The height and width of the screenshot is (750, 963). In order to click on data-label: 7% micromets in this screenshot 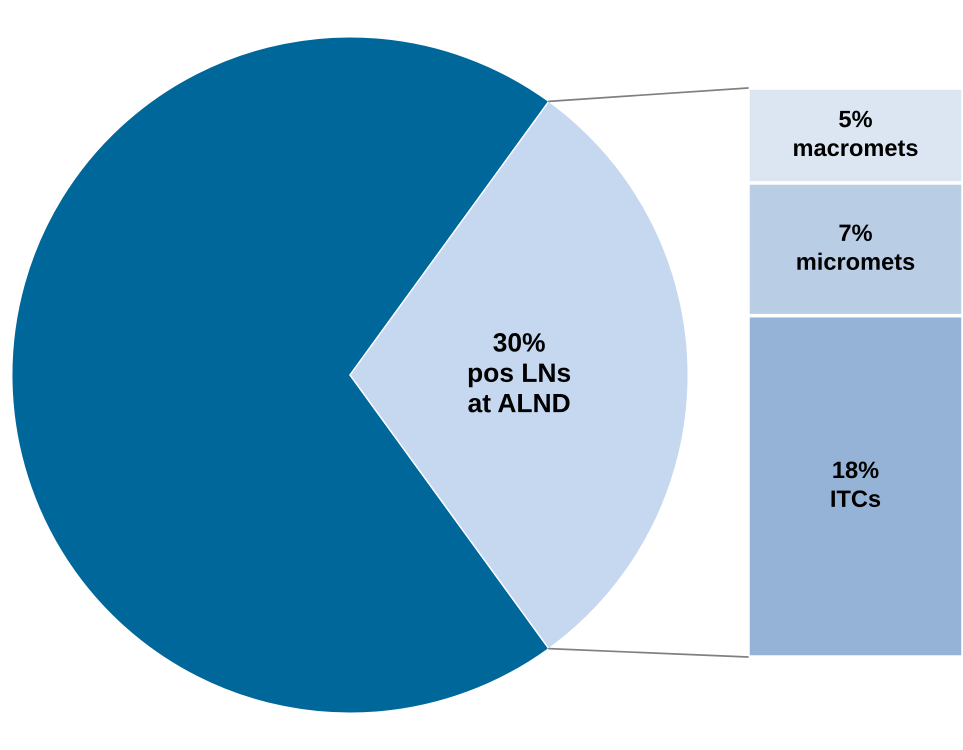, I will do `click(855, 247)`.